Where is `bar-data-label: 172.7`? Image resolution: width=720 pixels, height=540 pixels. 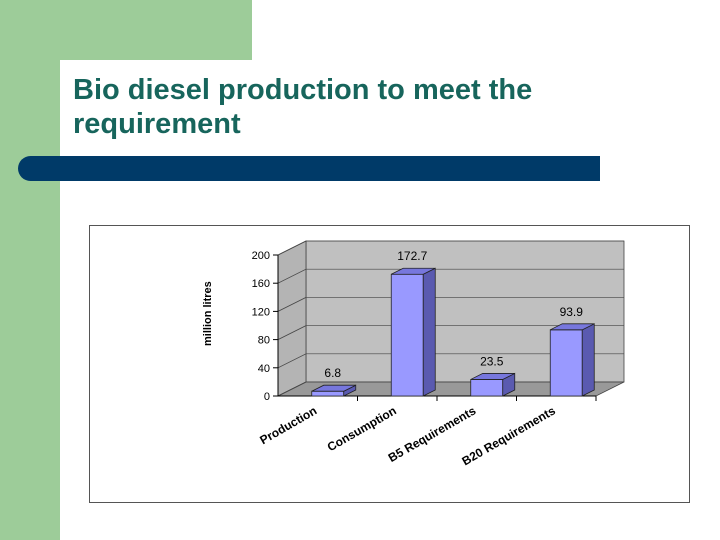 bar-data-label: 172.7 is located at coordinates (412, 256).